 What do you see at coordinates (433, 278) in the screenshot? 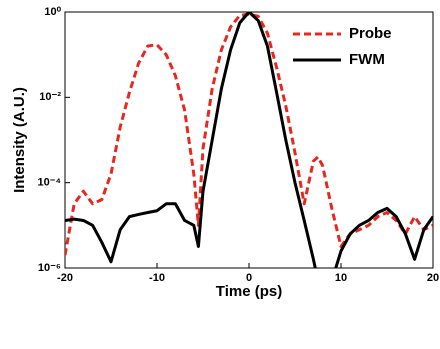
I see `x-tick-label: 20` at bounding box center [433, 278].